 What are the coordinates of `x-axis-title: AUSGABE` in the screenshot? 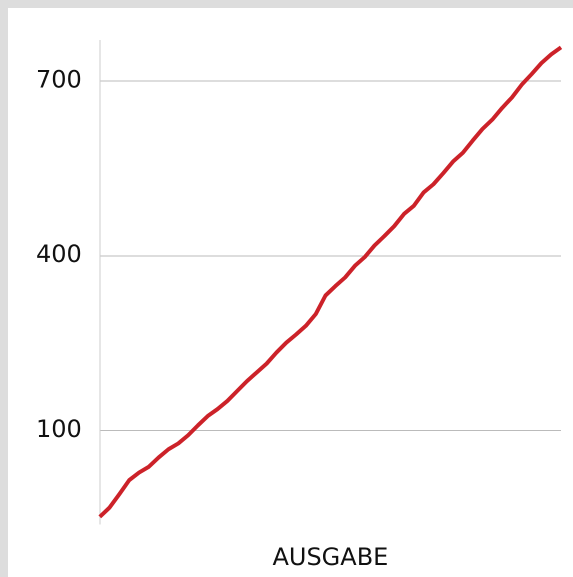 It's located at (330, 556).